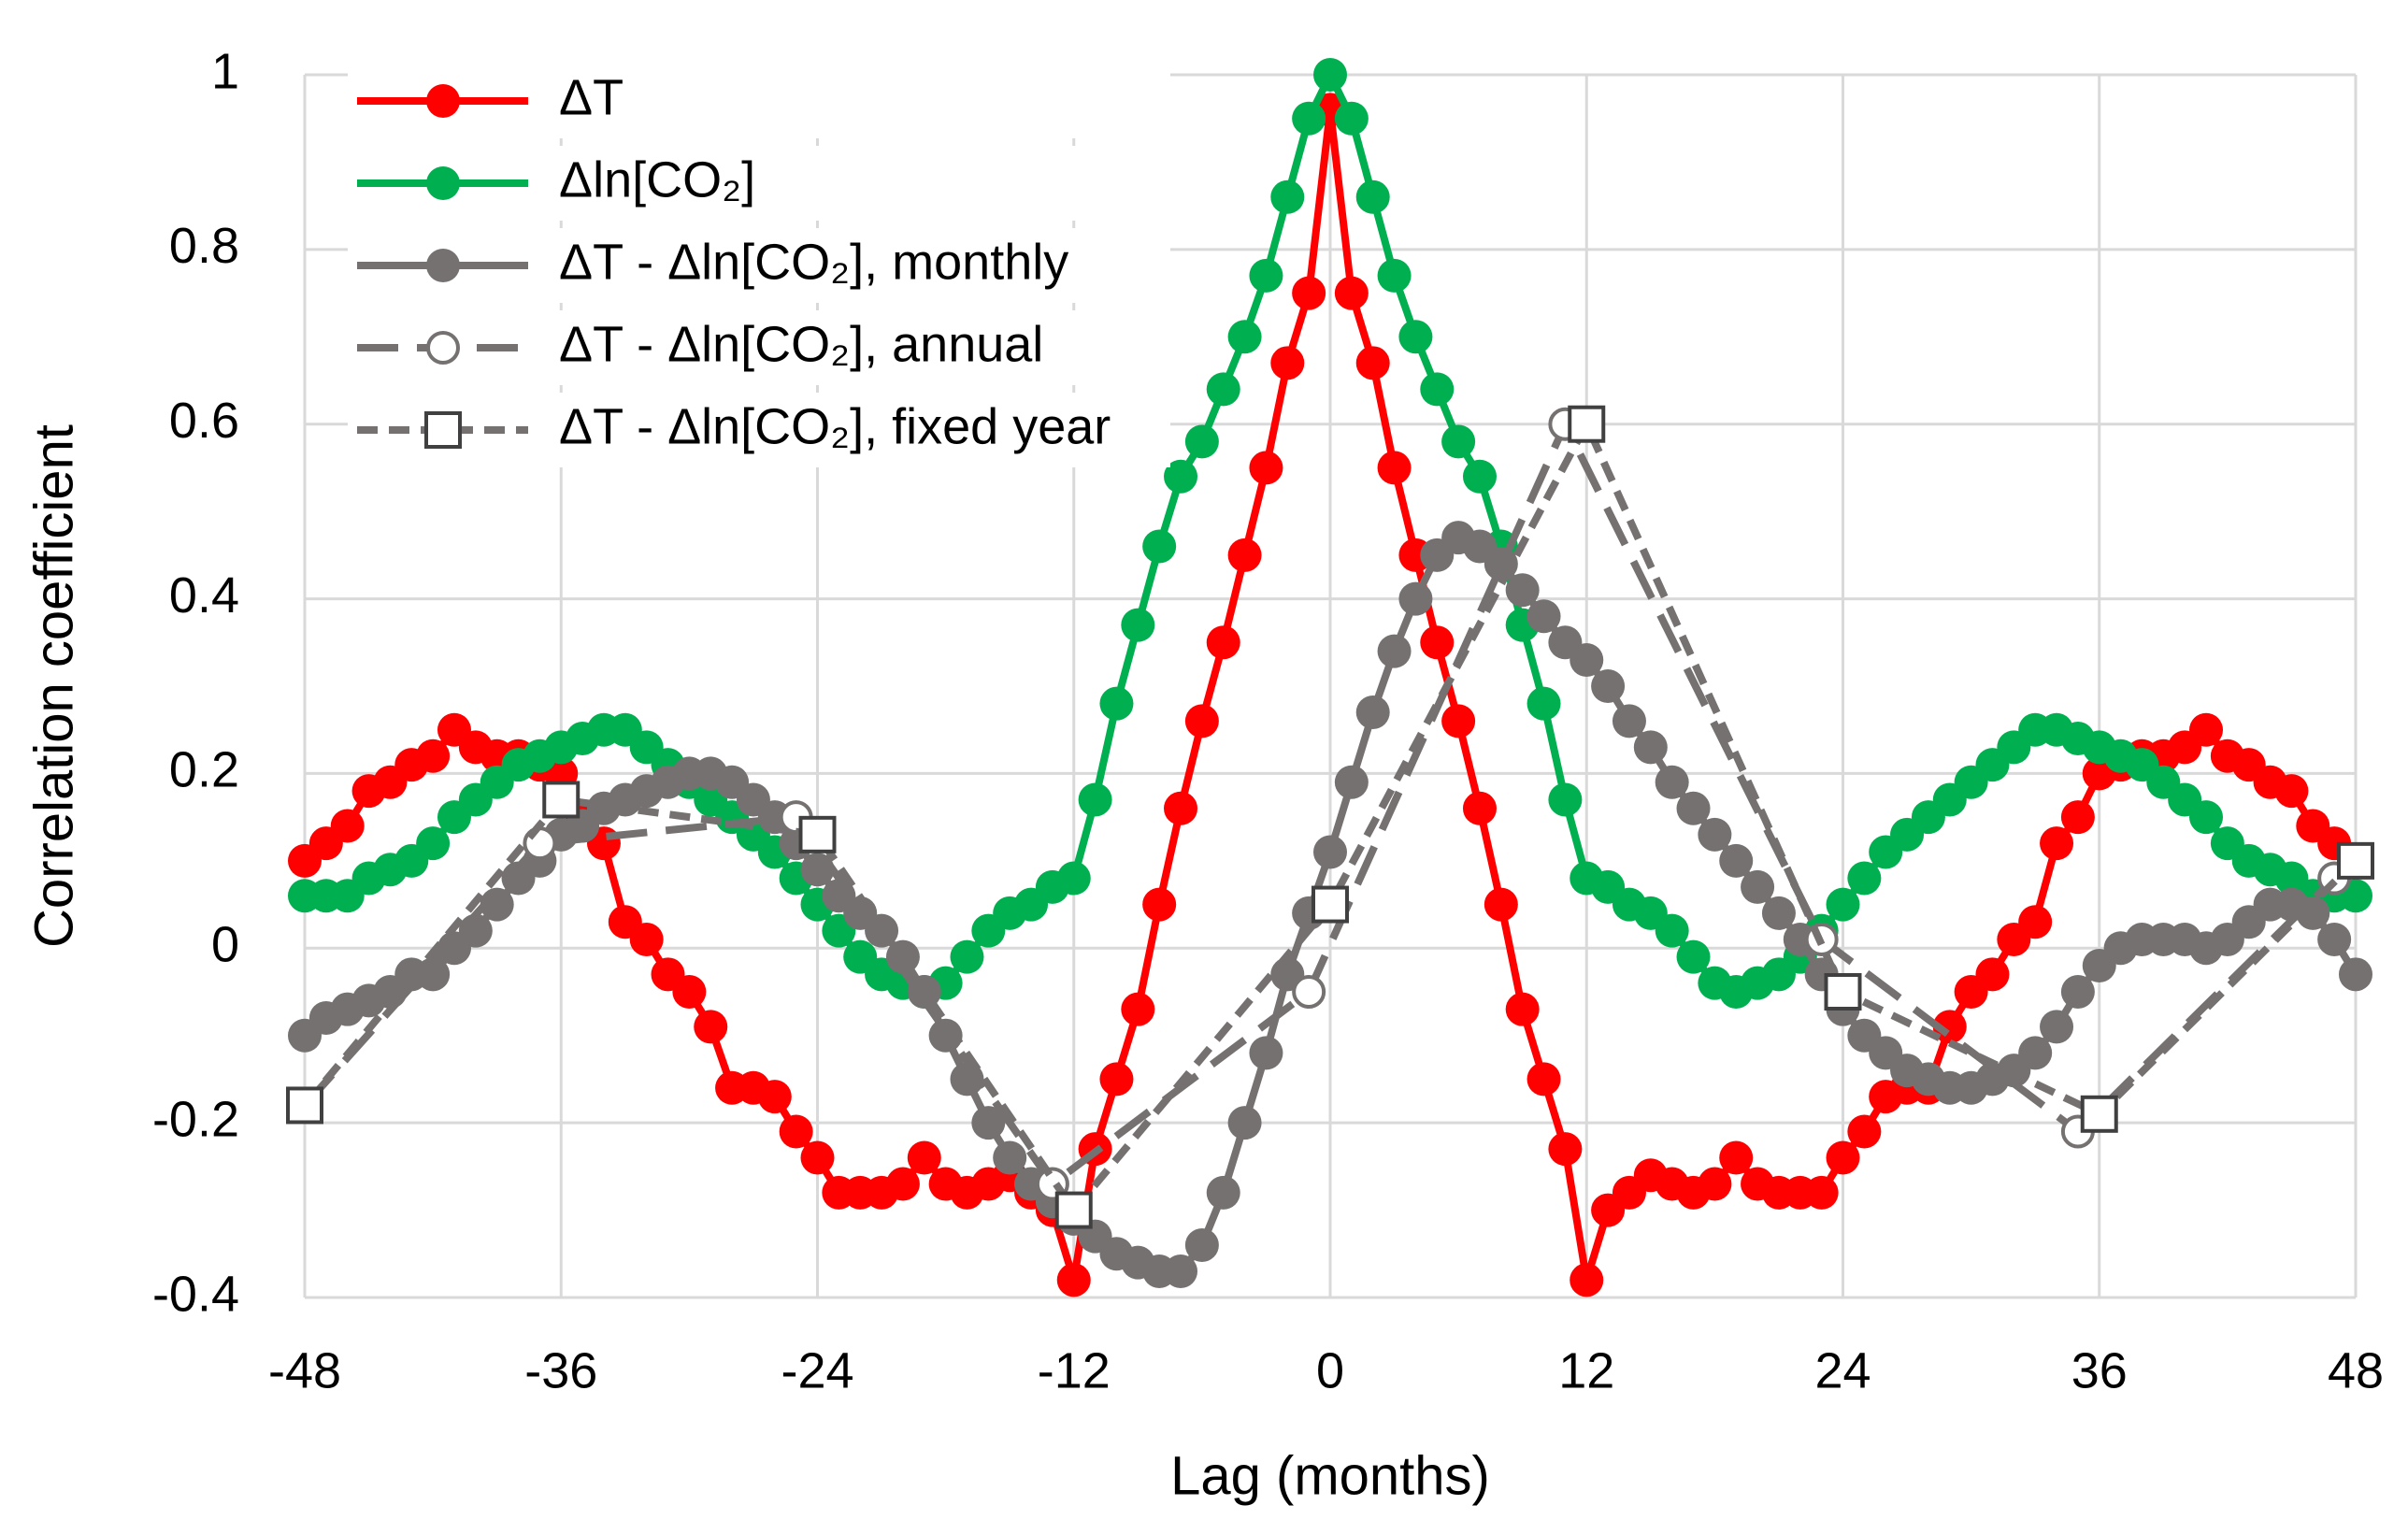 This screenshot has height=1534, width=2408. What do you see at coordinates (1330, 1475) in the screenshot?
I see `x-axis-title: Lag (months)` at bounding box center [1330, 1475].